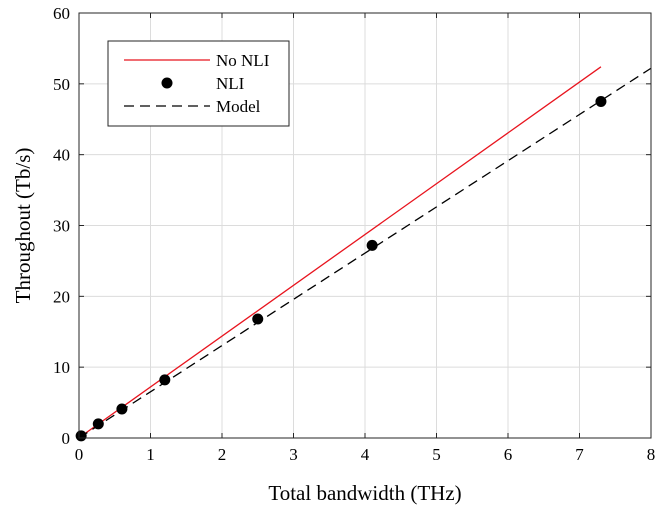  What do you see at coordinates (79, 454) in the screenshot?
I see `x-tick-label: 0` at bounding box center [79, 454].